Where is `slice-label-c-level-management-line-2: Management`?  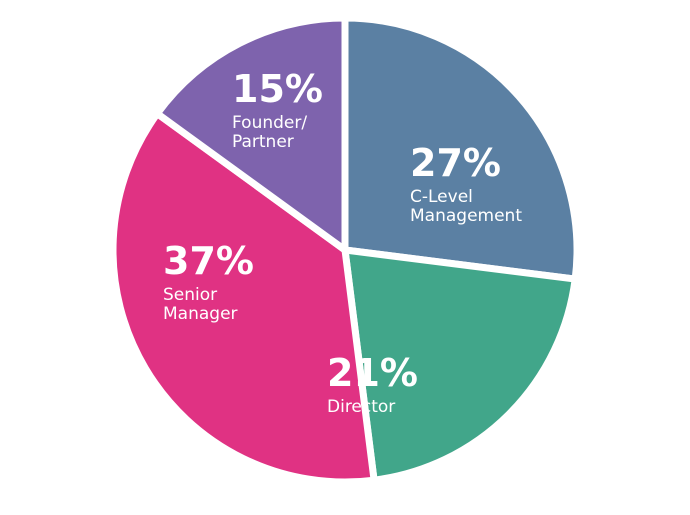
slice-label-c-level-management-line-2: Management is located at coordinates (466, 216).